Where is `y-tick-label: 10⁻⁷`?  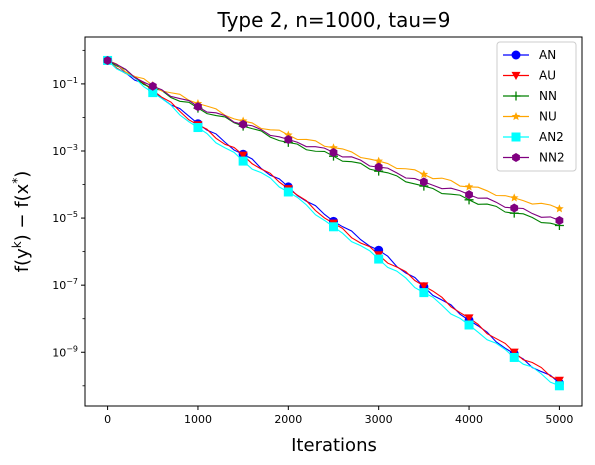
y-tick-label: 10⁻⁷ is located at coordinates (65, 284).